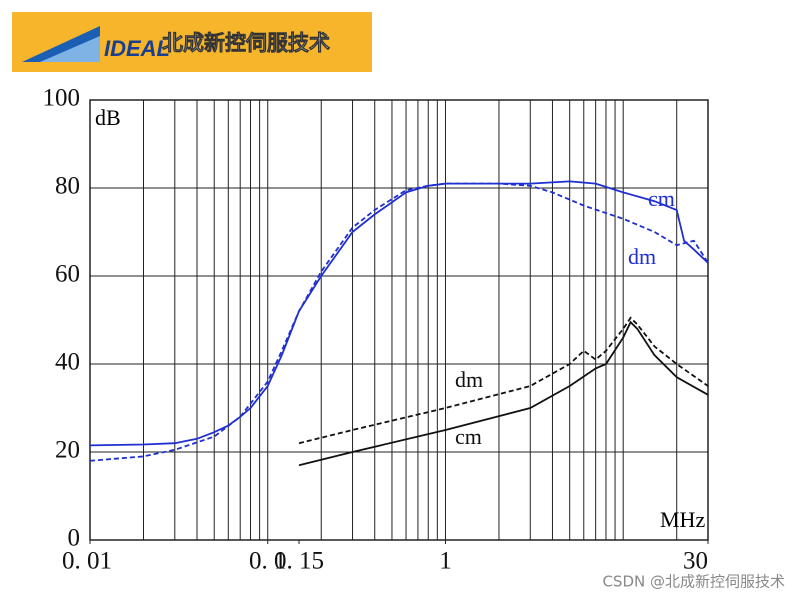 The width and height of the screenshot is (800, 605). Describe the element at coordinates (108, 117) in the screenshot. I see `y-axis-label: dB` at that location.